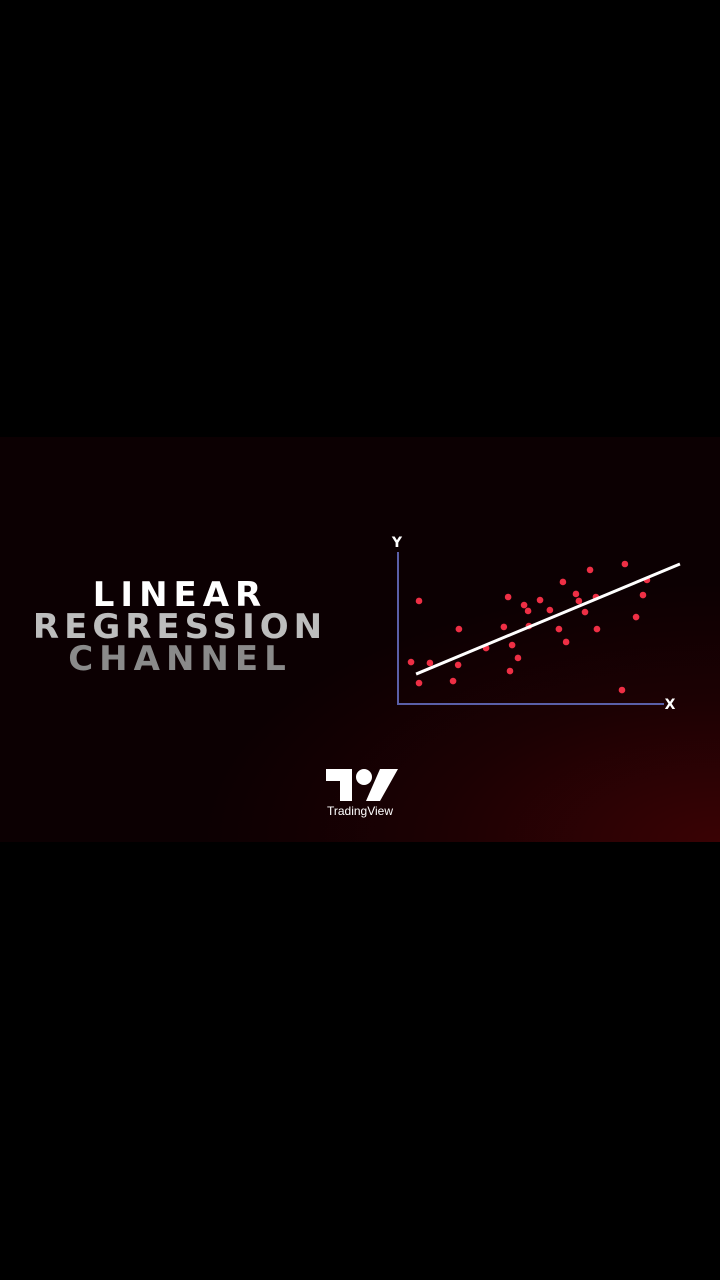 This screenshot has height=1280, width=720. I want to click on brand-name: TradingView, so click(360, 811).